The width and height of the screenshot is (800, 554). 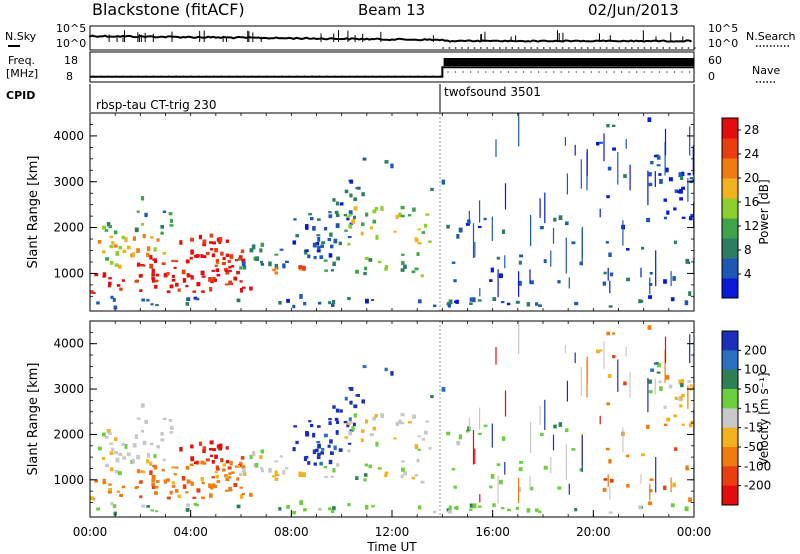 What do you see at coordinates (766, 70) in the screenshot?
I see `nave-right-label: Nave` at bounding box center [766, 70].